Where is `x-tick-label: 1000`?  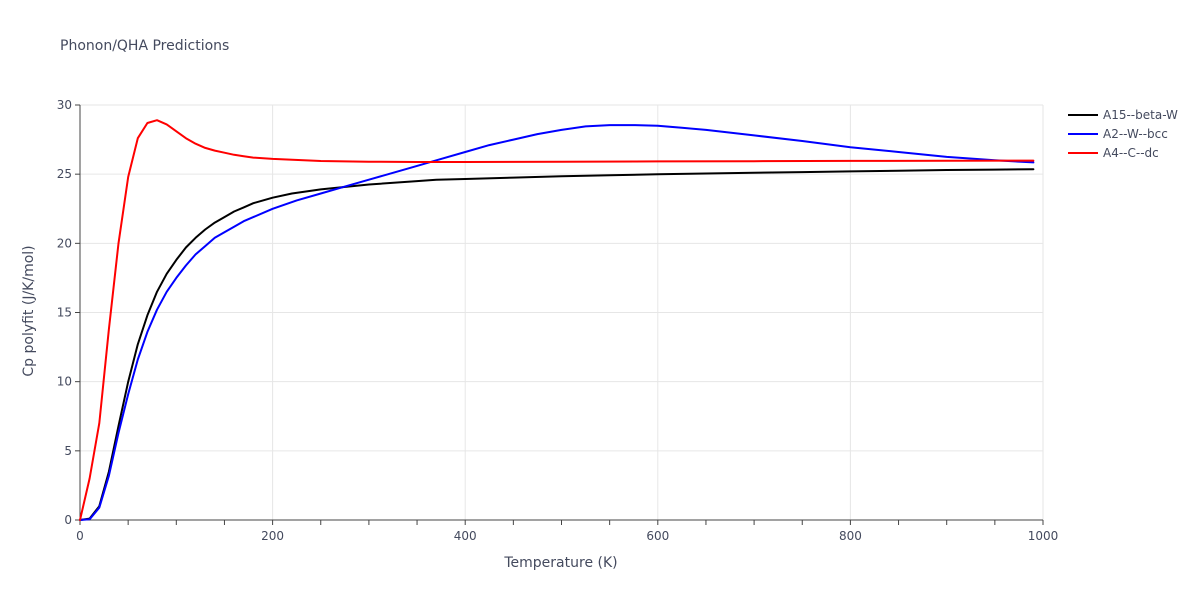
x-tick-label: 1000 is located at coordinates (1043, 536).